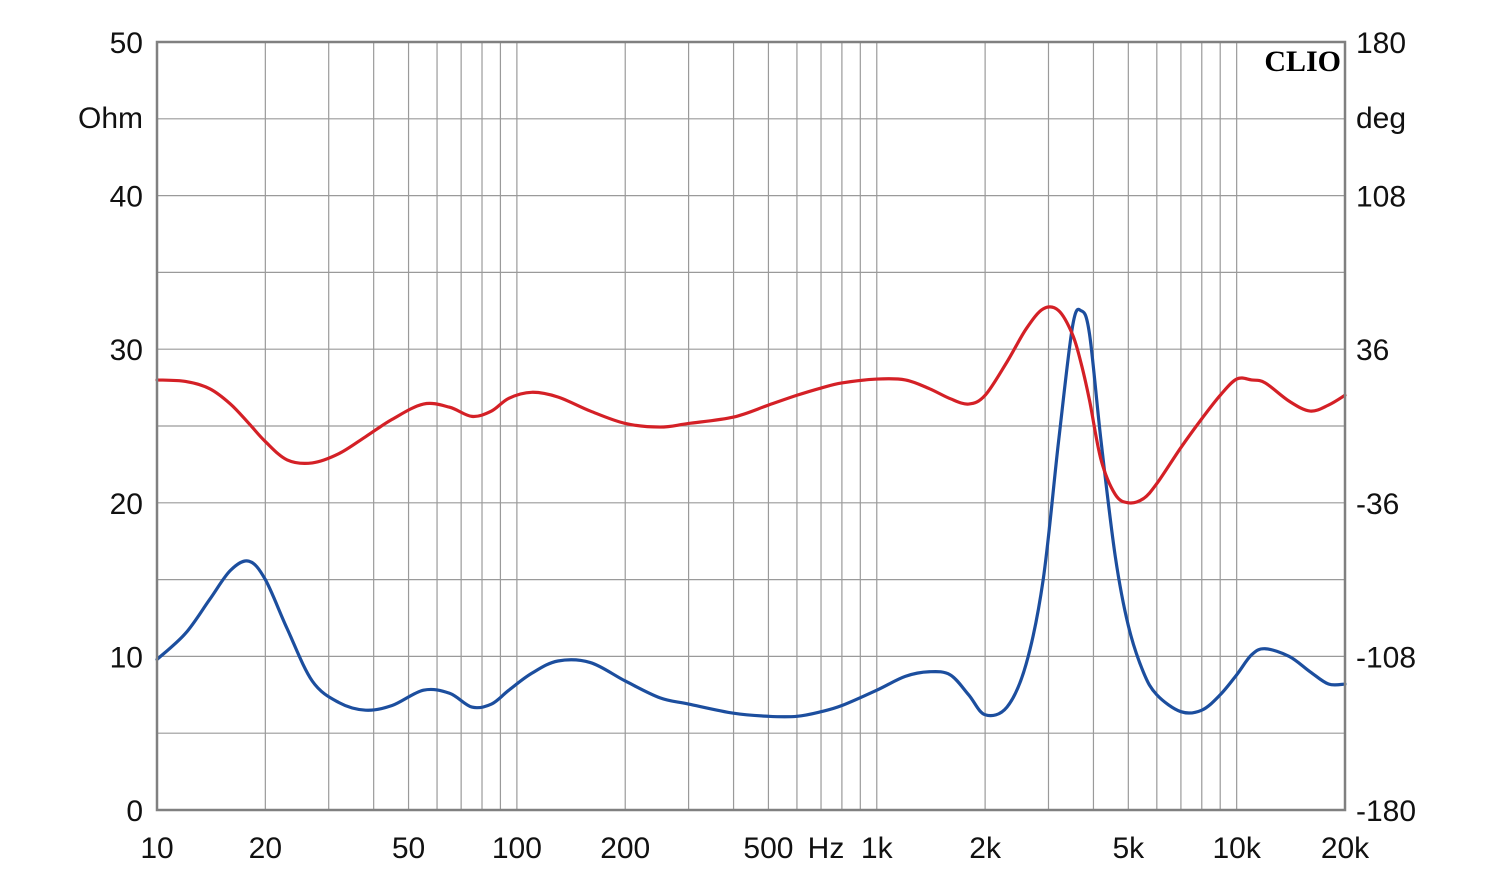 This screenshot has width=1500, height=883. Describe the element at coordinates (1381, 118) in the screenshot. I see `right-axis-unit-label: deg` at that location.